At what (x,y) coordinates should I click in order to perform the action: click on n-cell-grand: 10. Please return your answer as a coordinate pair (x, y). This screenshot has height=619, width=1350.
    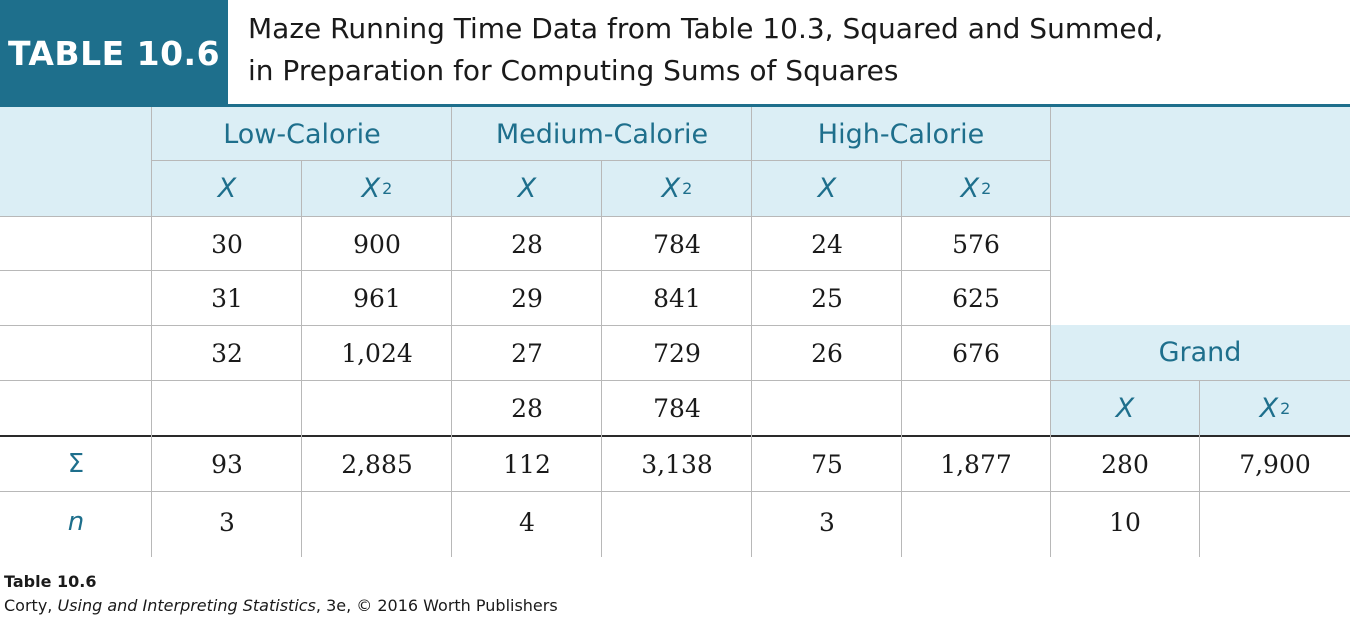
    Looking at the image, I should click on (1125, 522).